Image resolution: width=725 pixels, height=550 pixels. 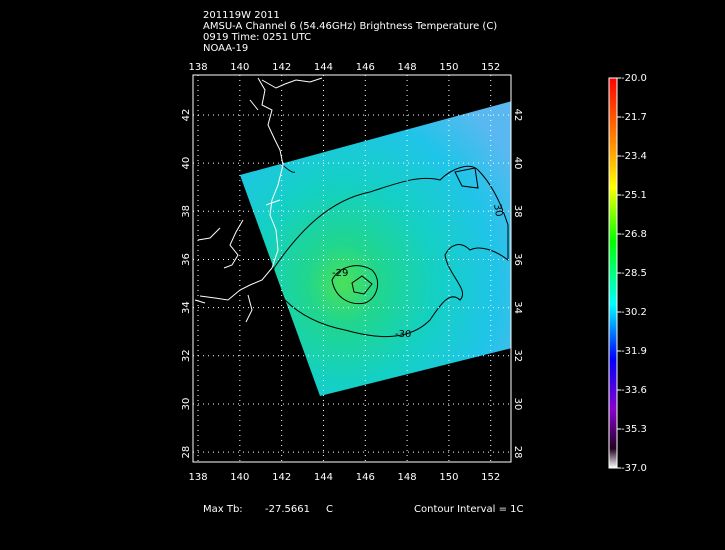 What do you see at coordinates (225, 48) in the screenshot?
I see `header-line: NOAA-19` at bounding box center [225, 48].